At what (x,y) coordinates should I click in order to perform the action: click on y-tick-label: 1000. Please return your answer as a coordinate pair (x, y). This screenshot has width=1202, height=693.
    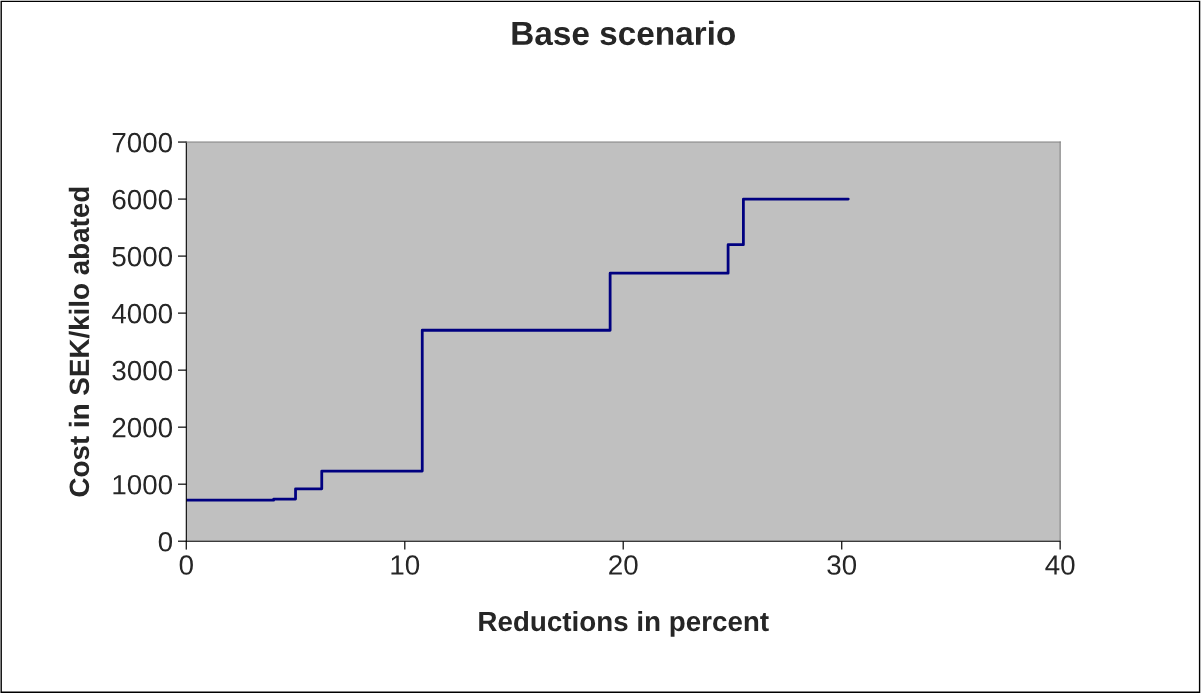
    Looking at the image, I should click on (143, 484).